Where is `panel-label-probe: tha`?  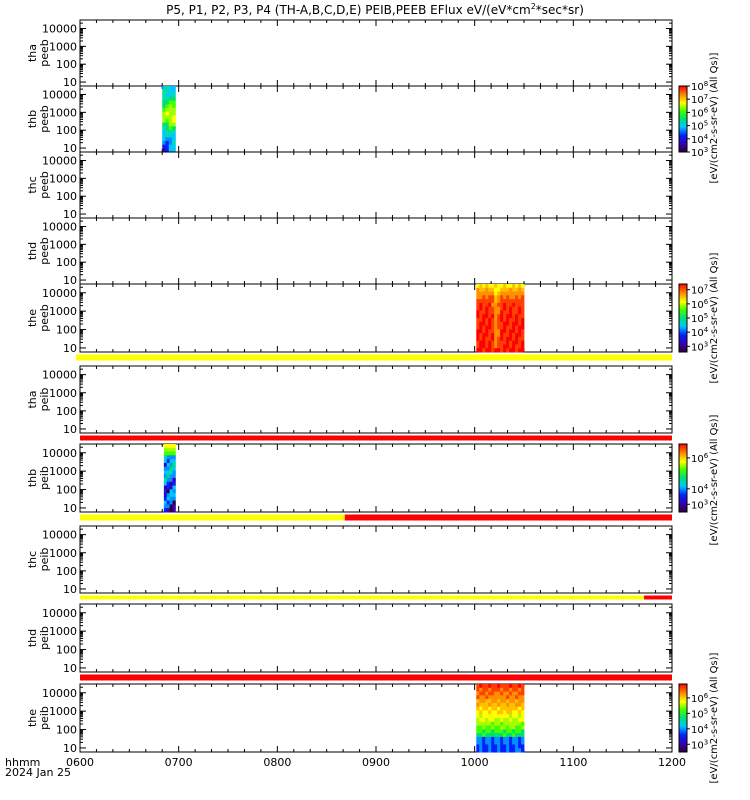
panel-label-probe: tha is located at coordinates (32, 53).